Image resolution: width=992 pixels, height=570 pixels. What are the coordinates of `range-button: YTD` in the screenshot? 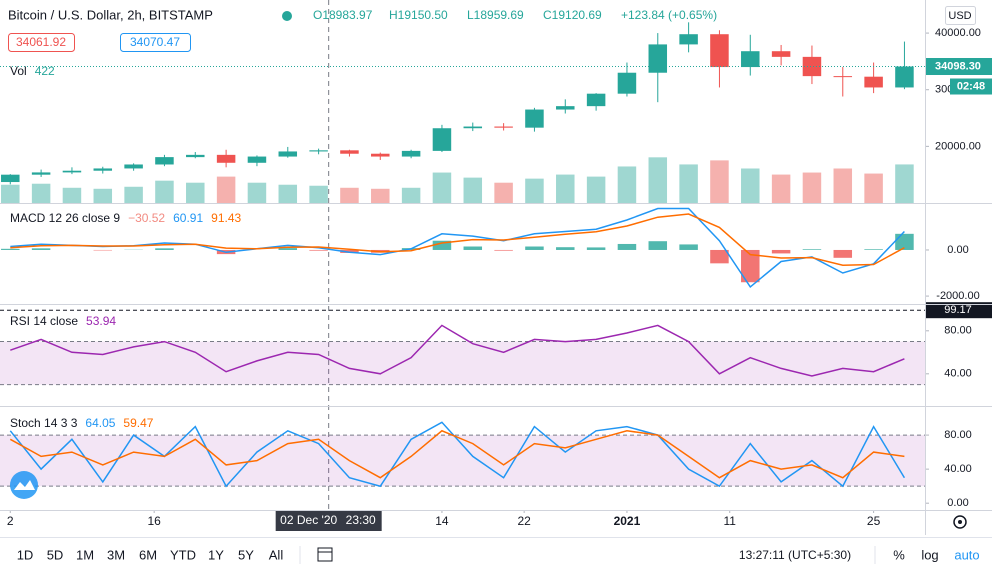 It's located at (183, 554).